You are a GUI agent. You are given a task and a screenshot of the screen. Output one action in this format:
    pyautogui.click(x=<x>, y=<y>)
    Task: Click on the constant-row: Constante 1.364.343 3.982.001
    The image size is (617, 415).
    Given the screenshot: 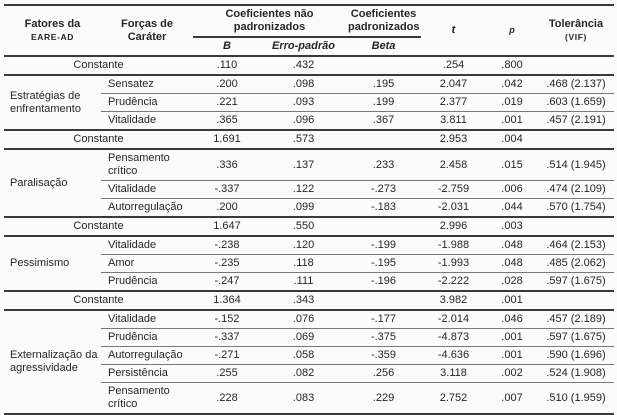 What is the action you would take?
    pyautogui.click(x=309, y=300)
    